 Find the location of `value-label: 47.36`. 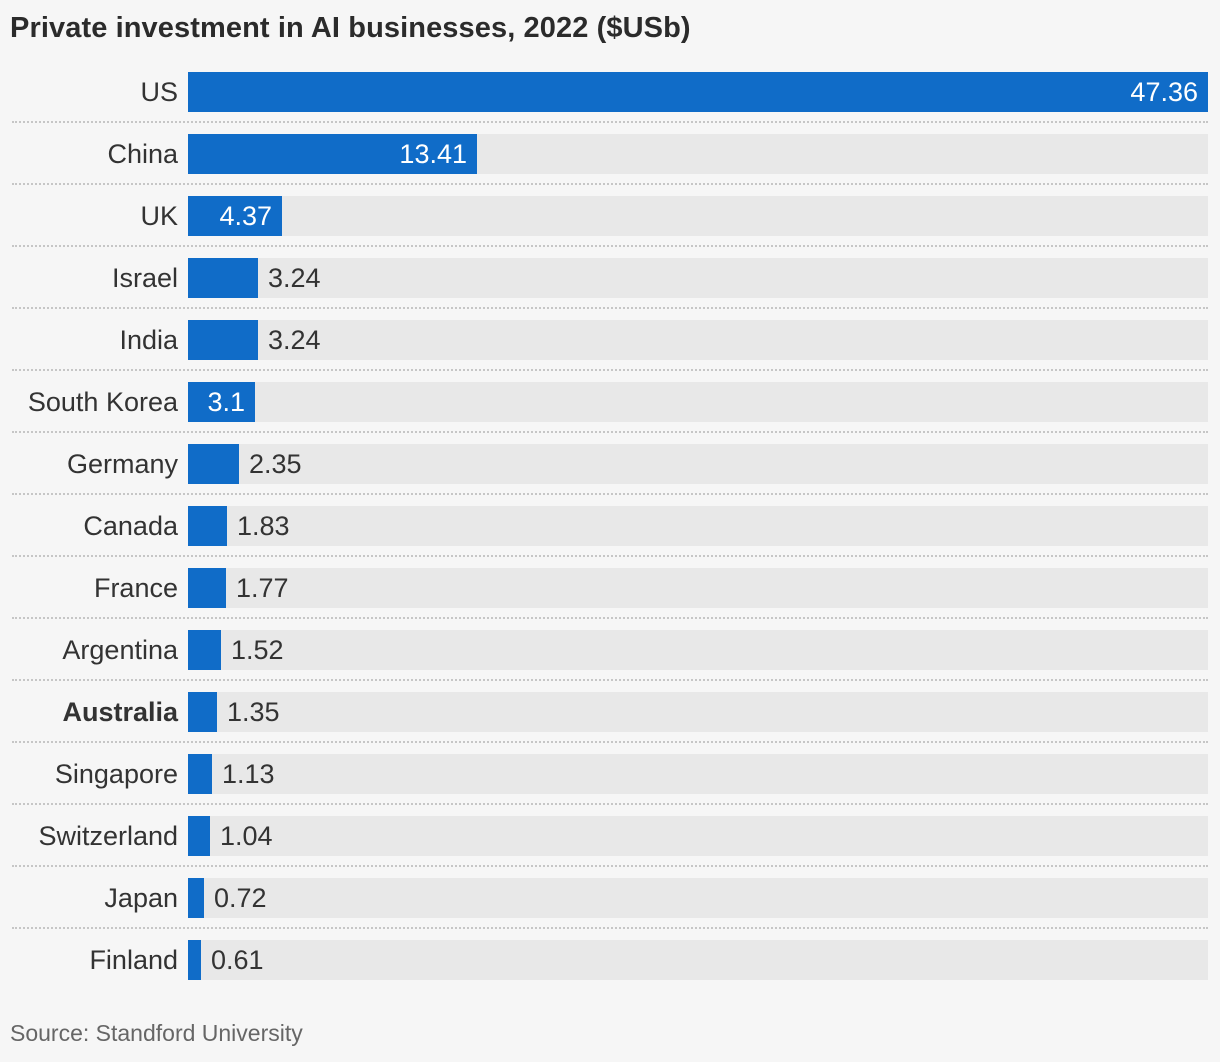

value-label: 47.36 is located at coordinates (1164, 92).